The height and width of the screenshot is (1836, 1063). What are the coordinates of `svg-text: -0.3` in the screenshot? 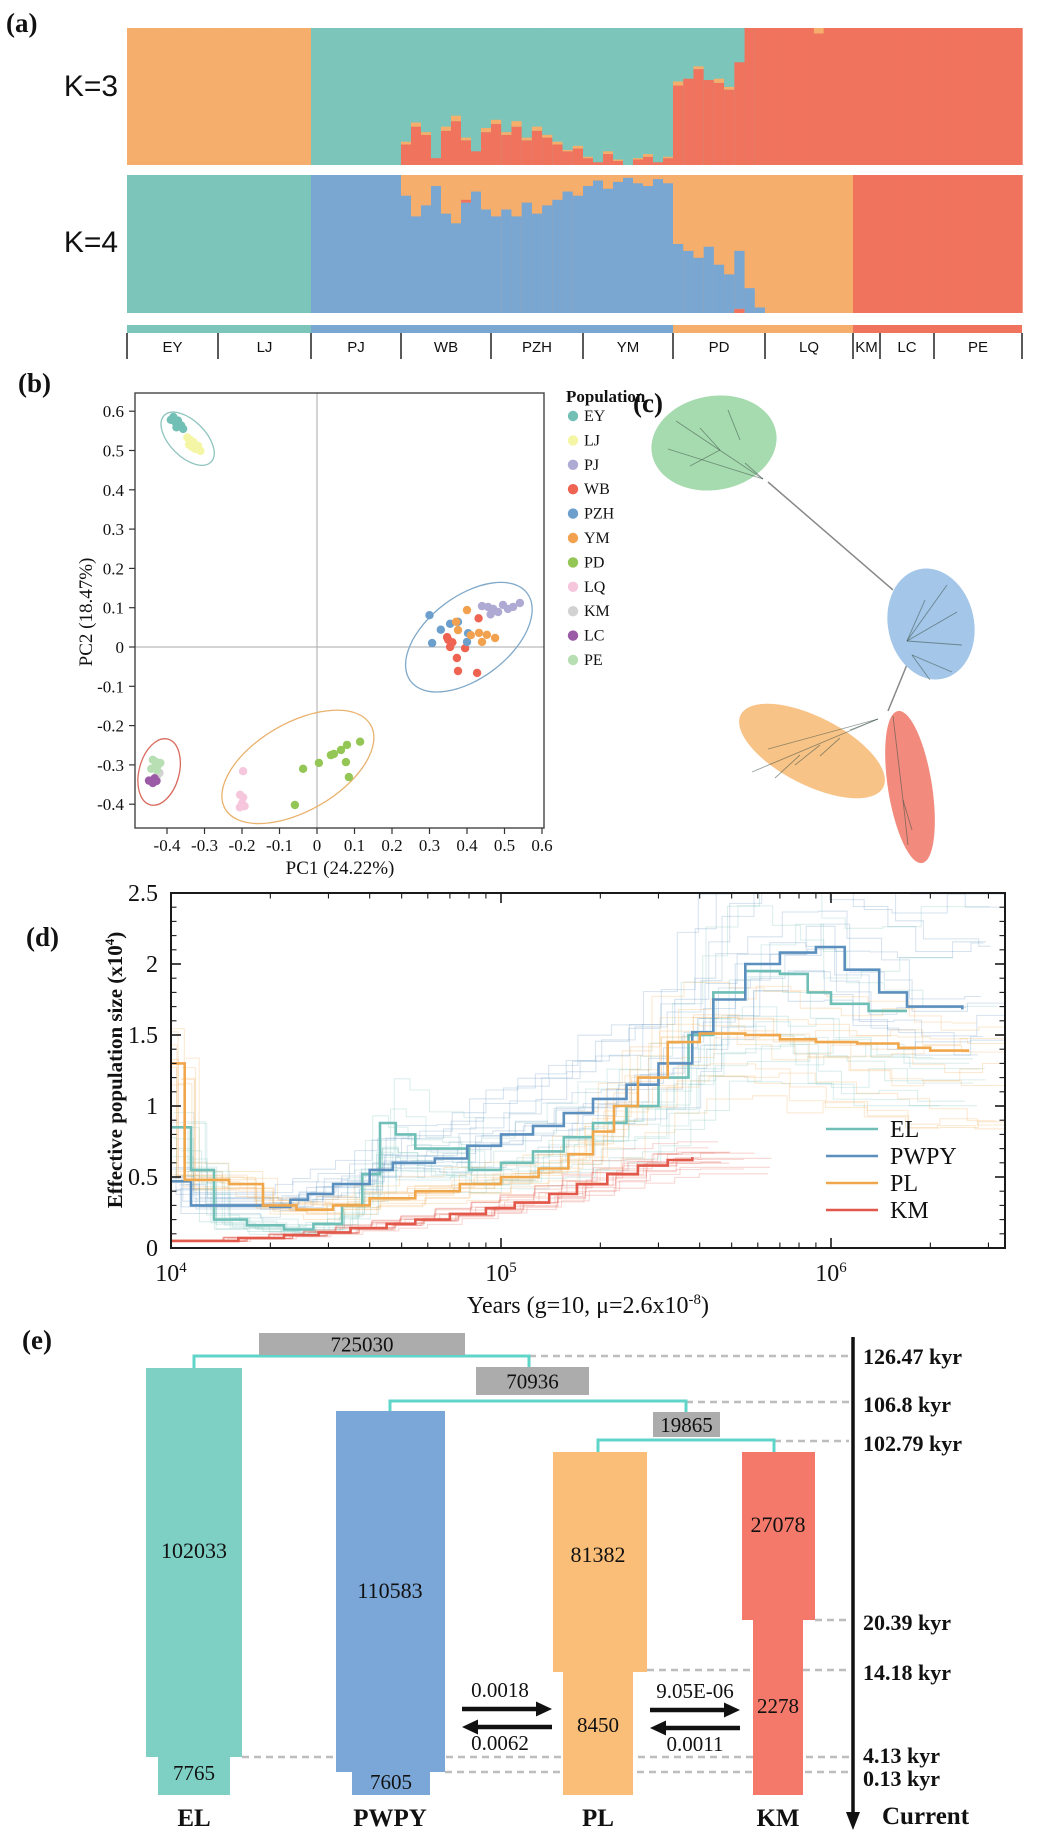 It's located at (204, 845).